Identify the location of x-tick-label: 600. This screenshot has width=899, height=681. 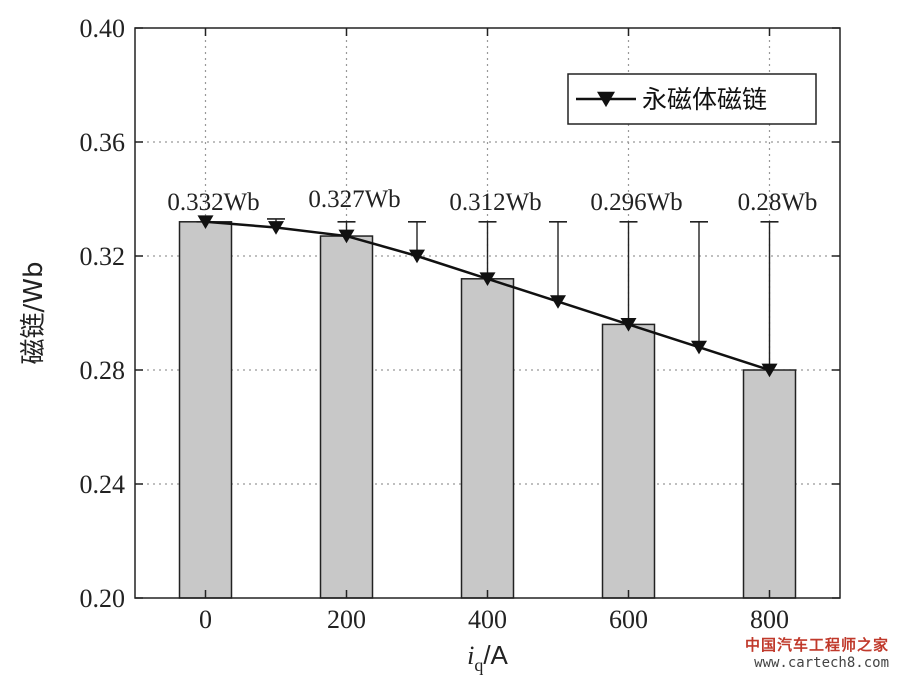
(628, 619).